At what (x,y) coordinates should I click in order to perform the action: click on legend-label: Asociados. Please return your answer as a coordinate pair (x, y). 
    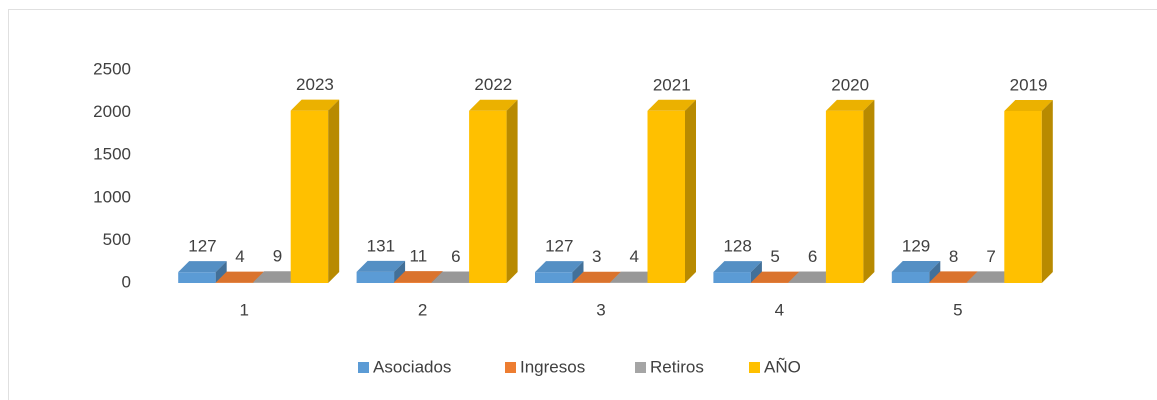
    Looking at the image, I should click on (412, 366).